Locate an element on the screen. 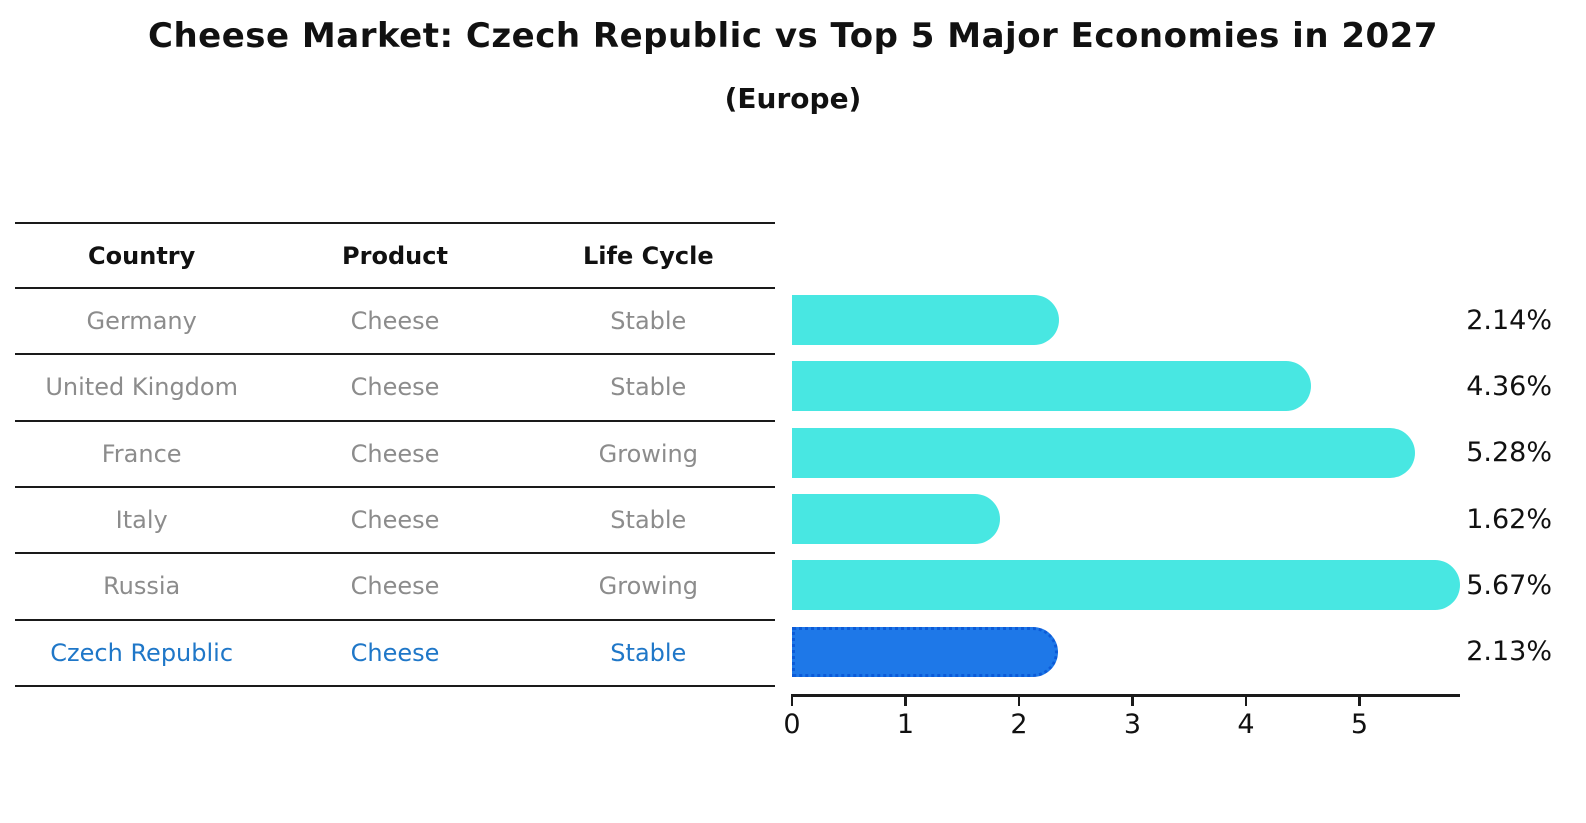 Image resolution: width=1586 pixels, height=823 pixels. table-row: Germany Cheese Stable is located at coordinates (395, 322).